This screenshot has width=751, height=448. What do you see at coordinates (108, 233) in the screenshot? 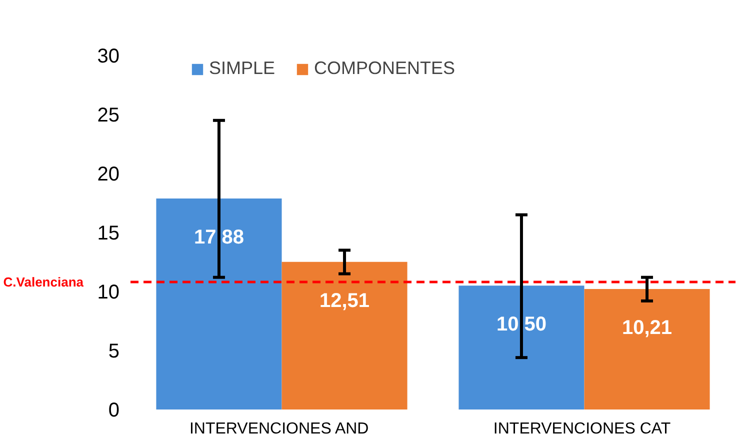
I see `y-tick-label: 15` at bounding box center [108, 233].